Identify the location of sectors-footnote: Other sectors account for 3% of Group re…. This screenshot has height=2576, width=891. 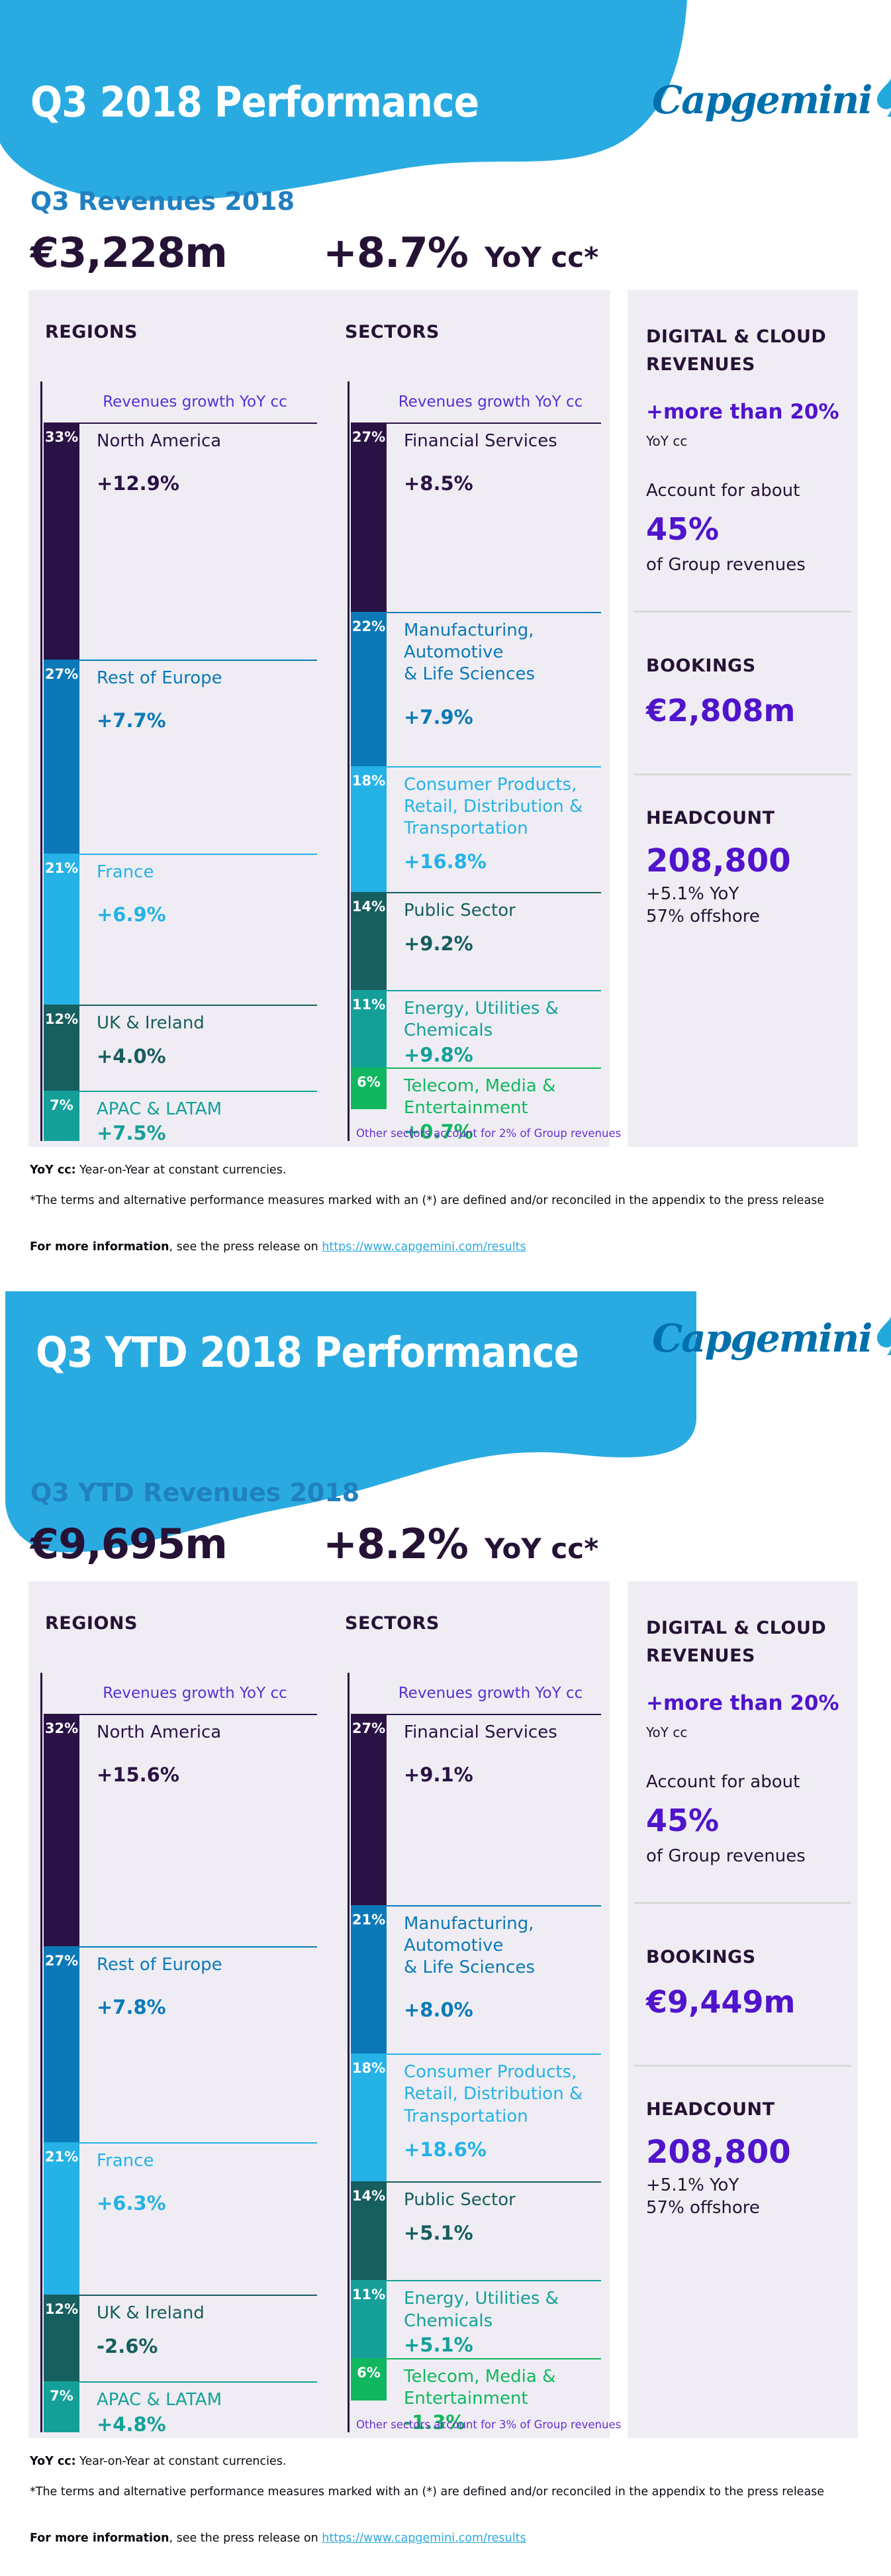
(489, 2424).